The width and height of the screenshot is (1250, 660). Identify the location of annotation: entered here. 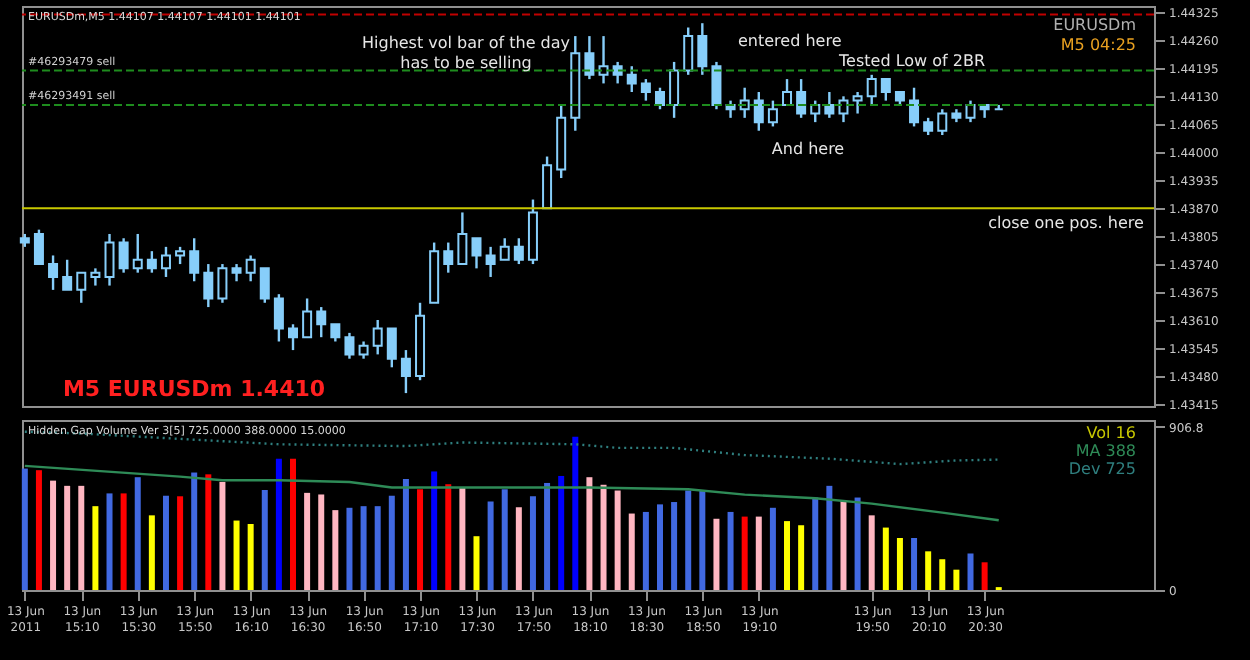
(790, 41).